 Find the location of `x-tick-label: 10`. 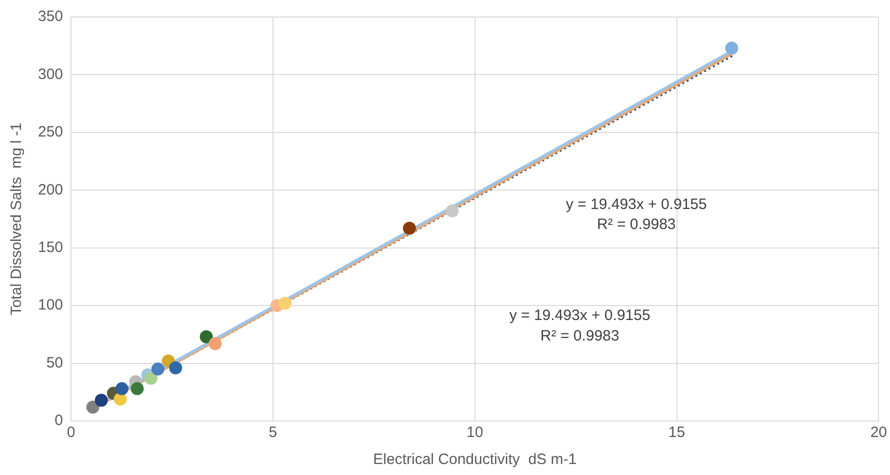

x-tick-label: 10 is located at coordinates (475, 433).